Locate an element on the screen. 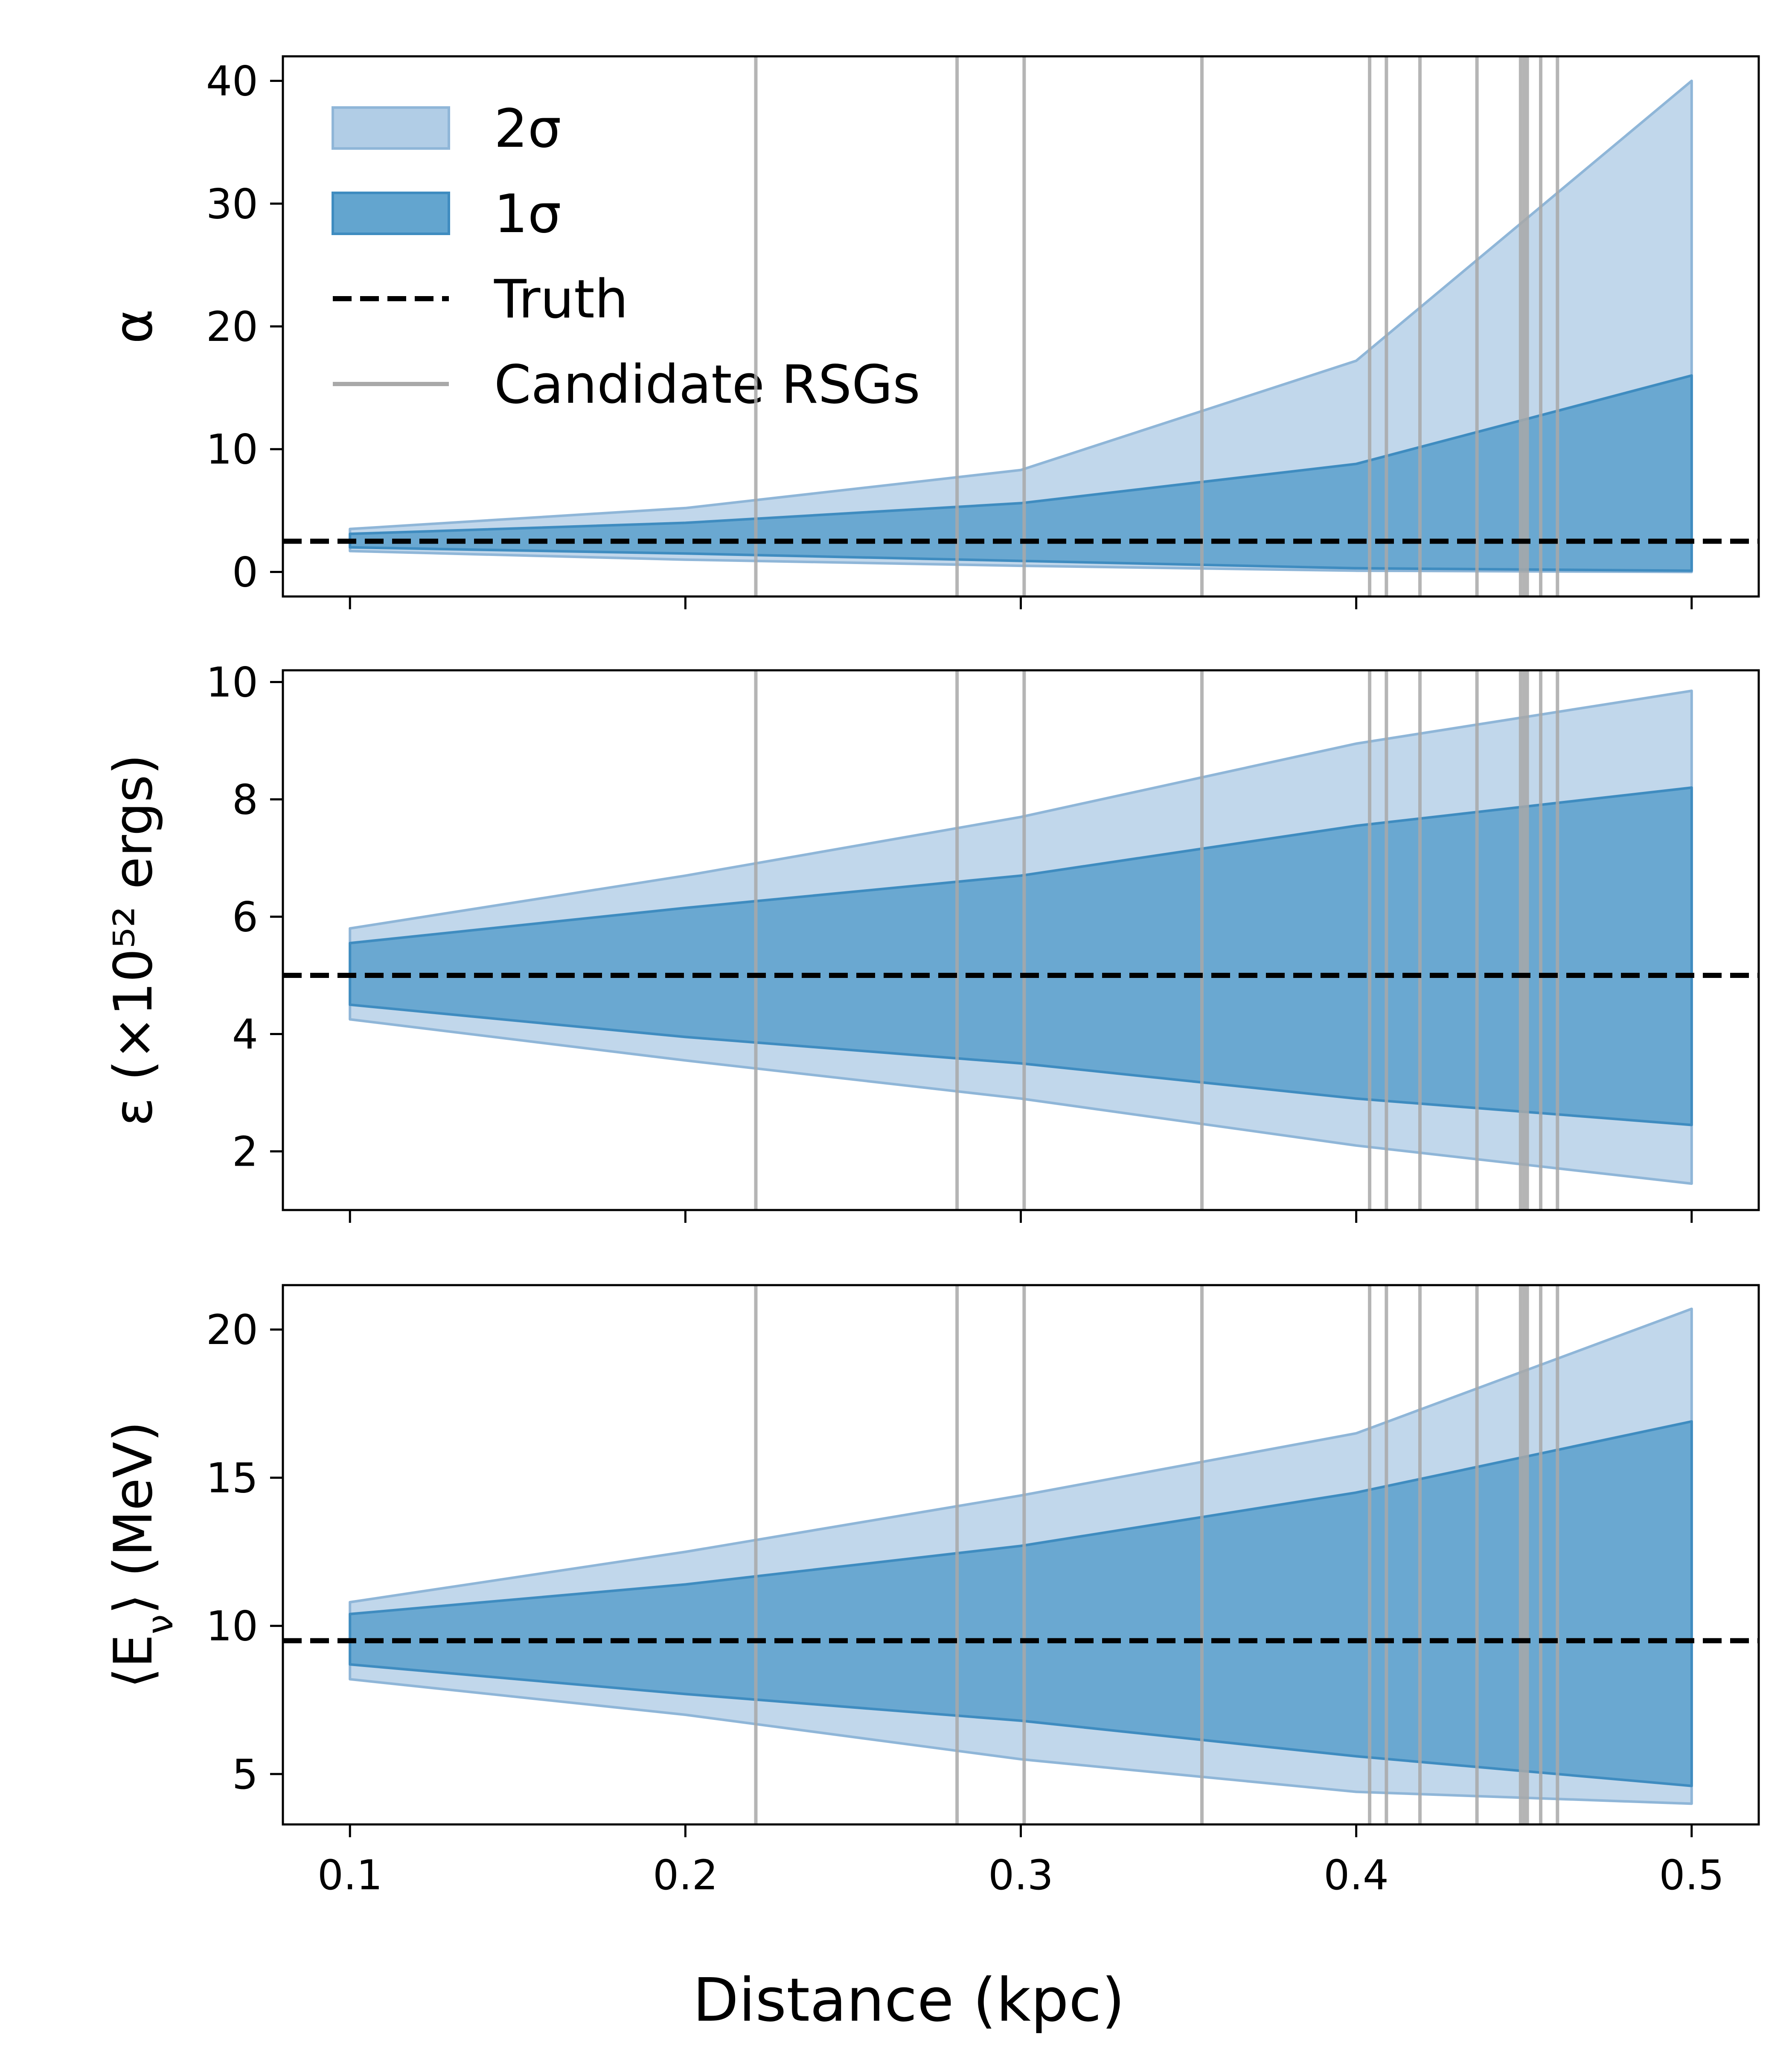 Image resolution: width=1792 pixels, height=2048 pixels. y-tick-label: 2 is located at coordinates (245, 1152).